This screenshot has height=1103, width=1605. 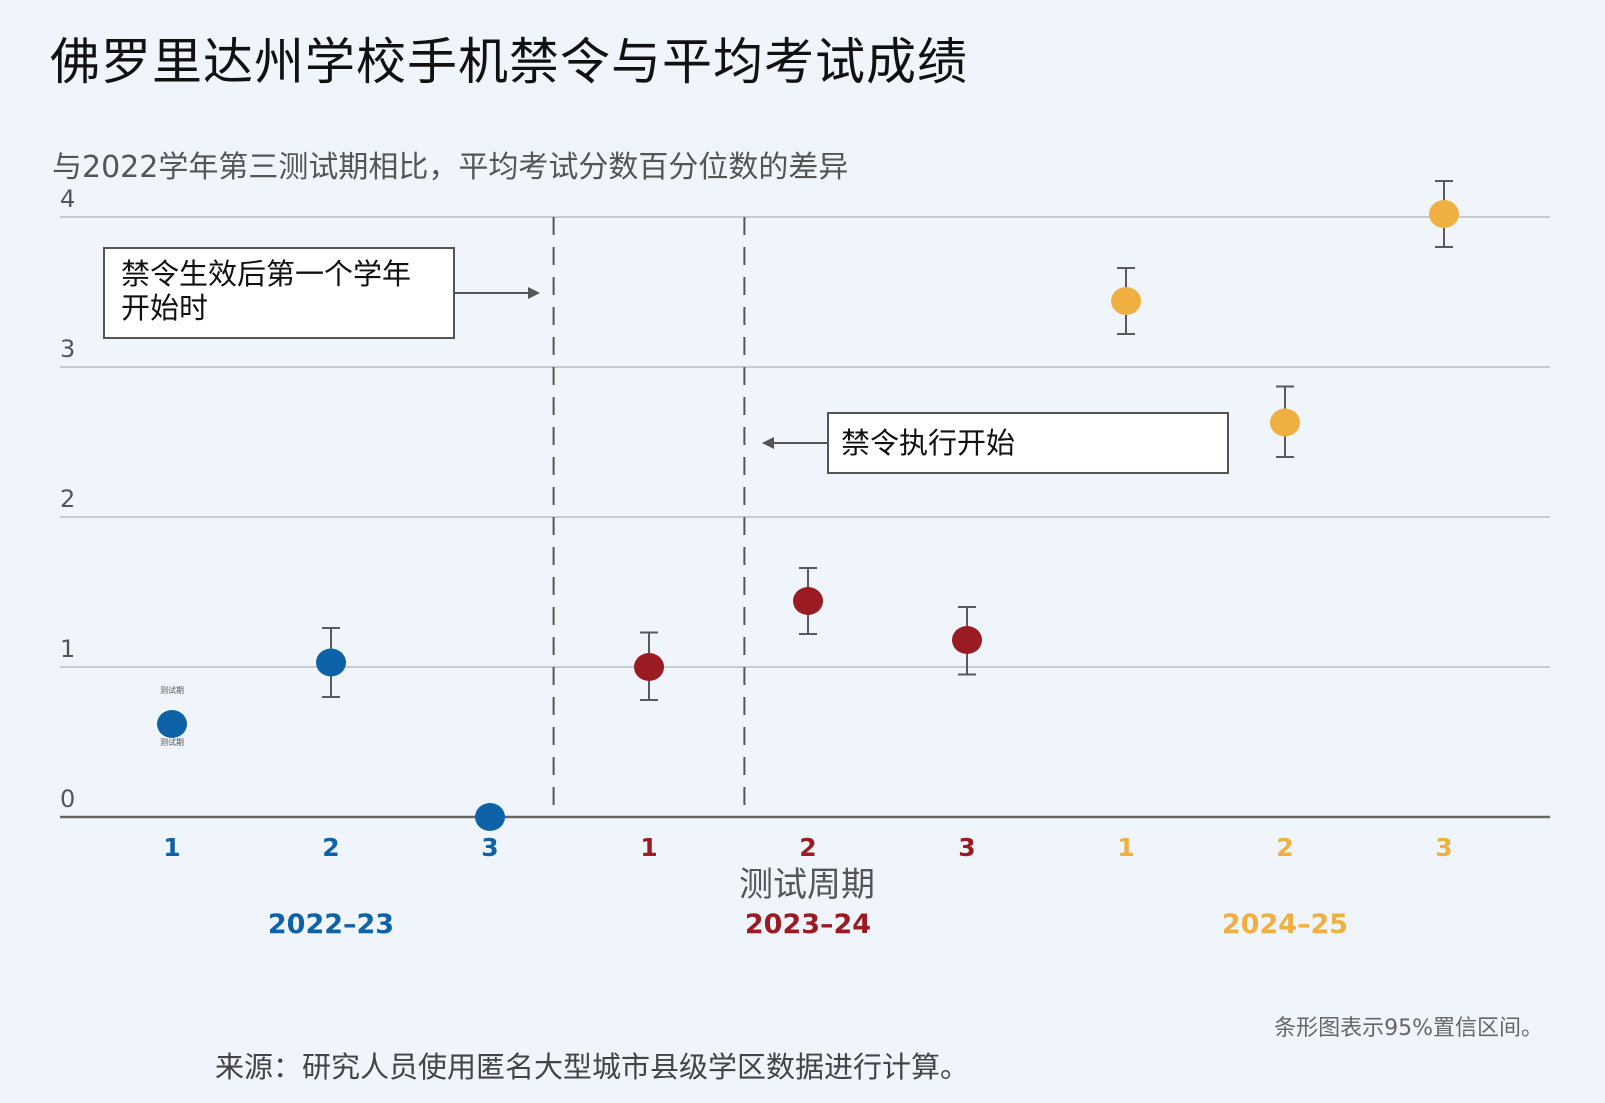 I want to click on source-note: 来源：研究人员使用匿名大型城市县级学区数据进行计算。, so click(x=592, y=1067).